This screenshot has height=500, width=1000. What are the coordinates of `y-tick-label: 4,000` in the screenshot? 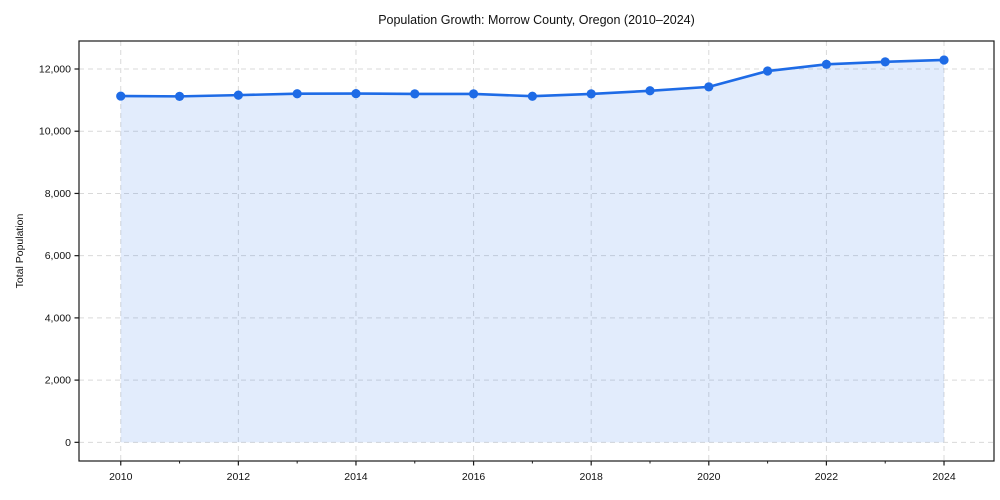 It's located at (58, 318).